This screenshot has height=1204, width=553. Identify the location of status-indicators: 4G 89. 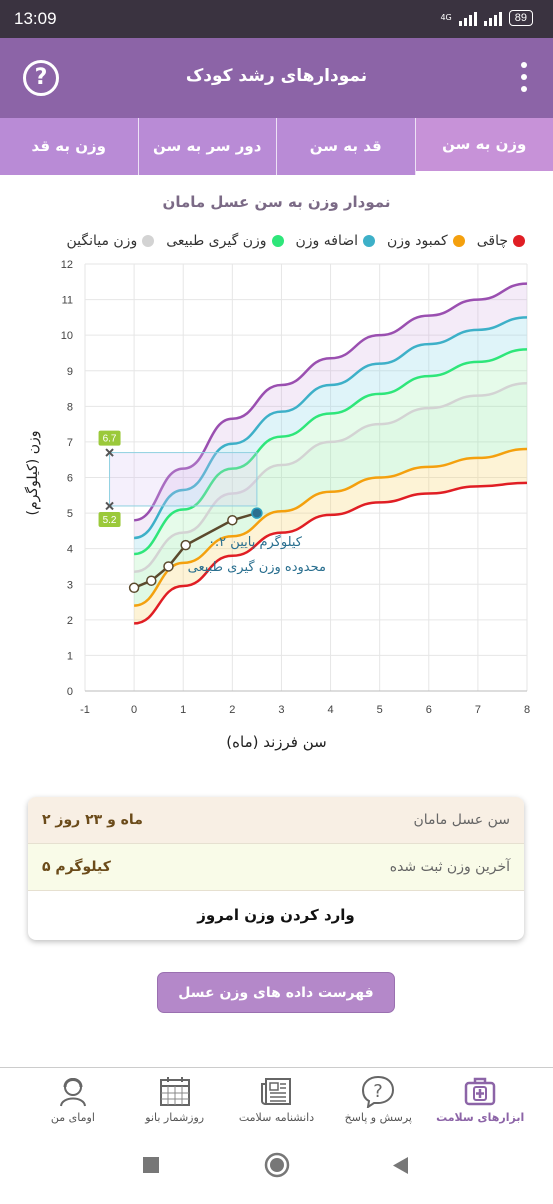
(486, 18).